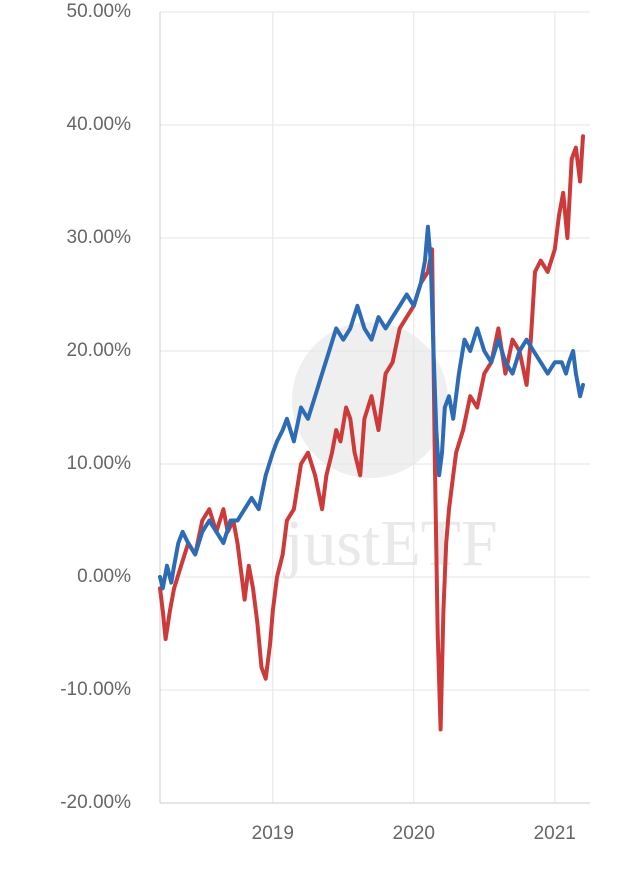  What do you see at coordinates (99, 11) in the screenshot?
I see `y-tick-label: 50.00%` at bounding box center [99, 11].